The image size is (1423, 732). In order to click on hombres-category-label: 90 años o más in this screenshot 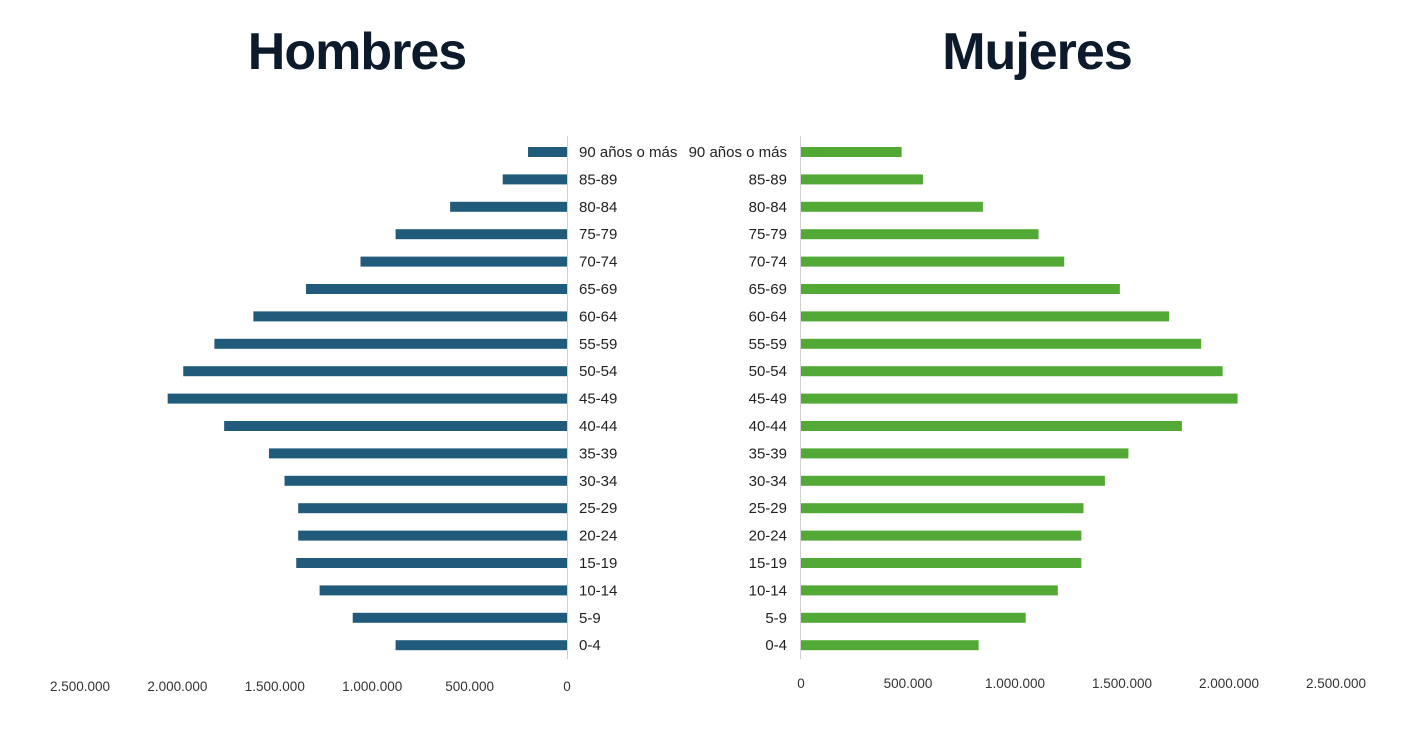, I will do `click(628, 152)`.